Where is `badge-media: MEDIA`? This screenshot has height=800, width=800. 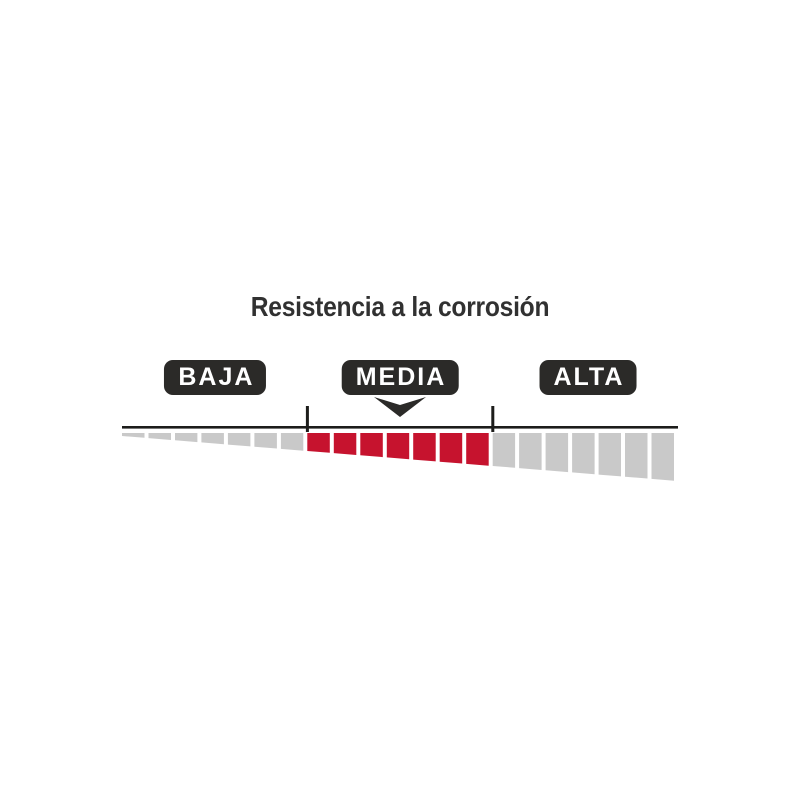 badge-media: MEDIA is located at coordinates (400, 377).